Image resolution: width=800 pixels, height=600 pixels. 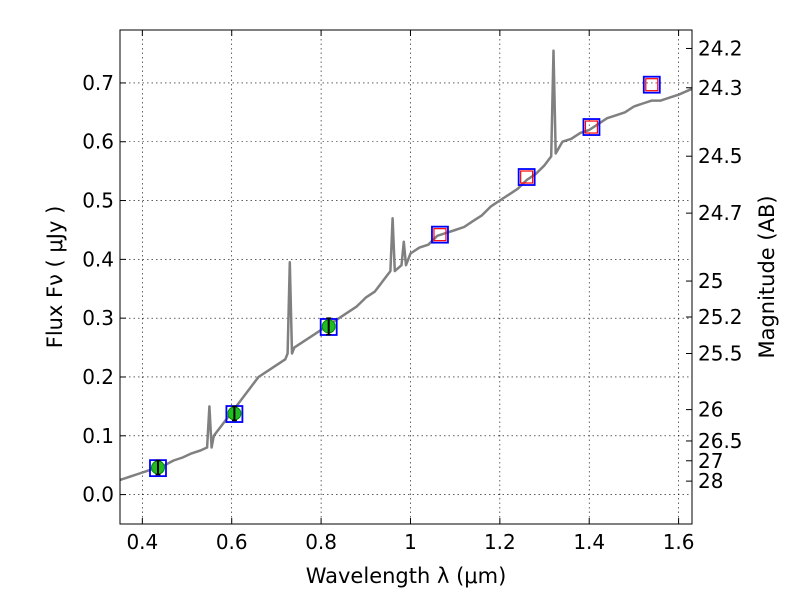 What do you see at coordinates (720, 441) in the screenshot?
I see `y2-tick-label: 26.5` at bounding box center [720, 441].